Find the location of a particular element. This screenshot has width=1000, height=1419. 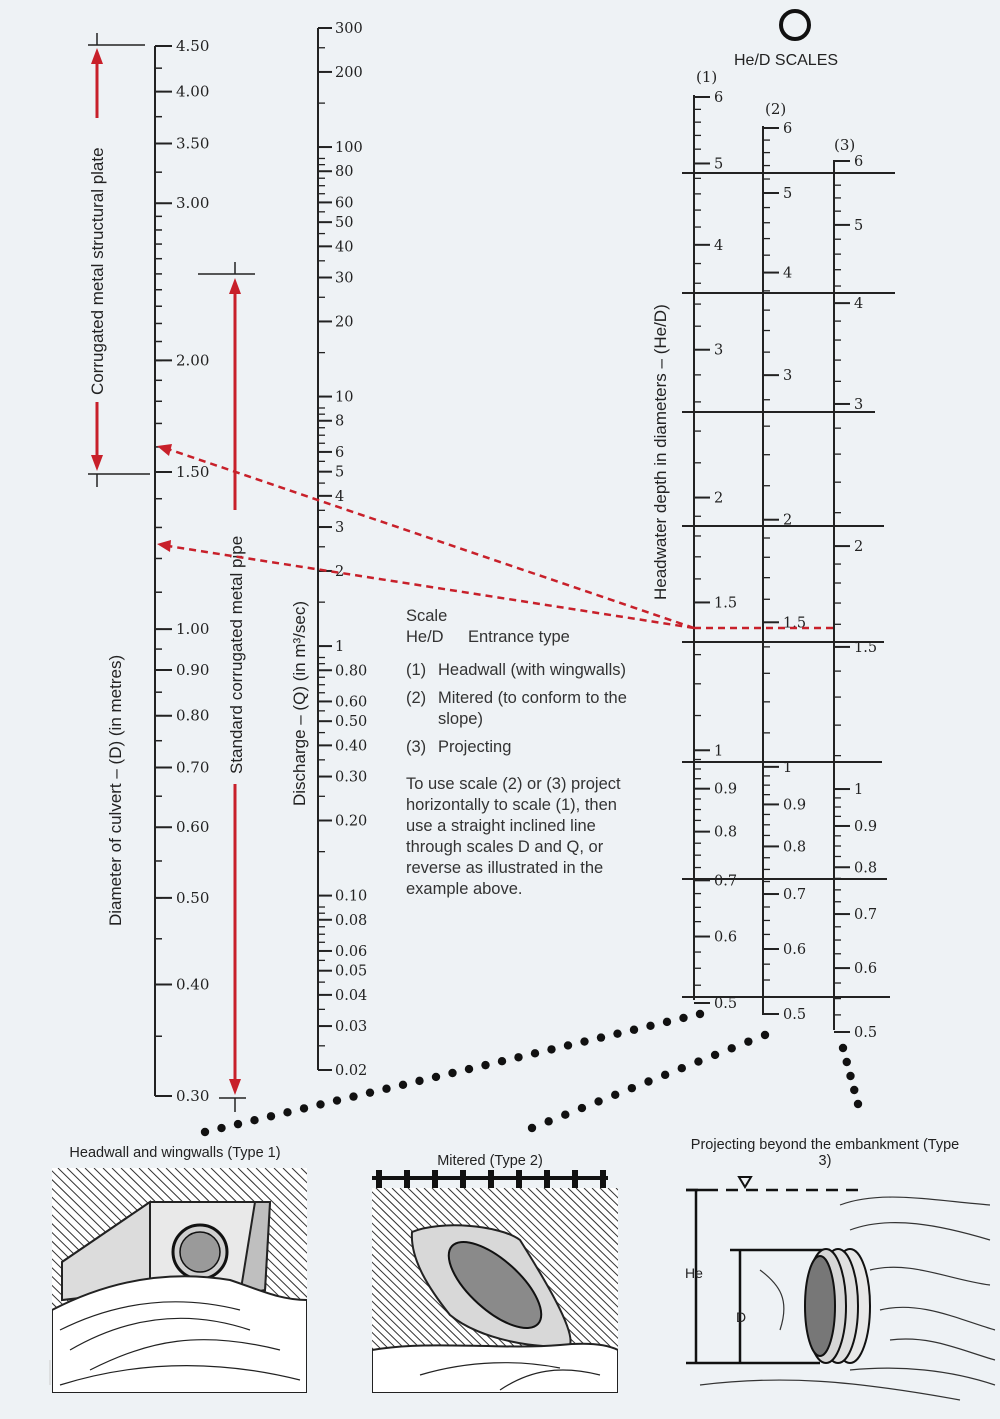

type2-caption: Mitered (Type 2) is located at coordinates (490, 1161).